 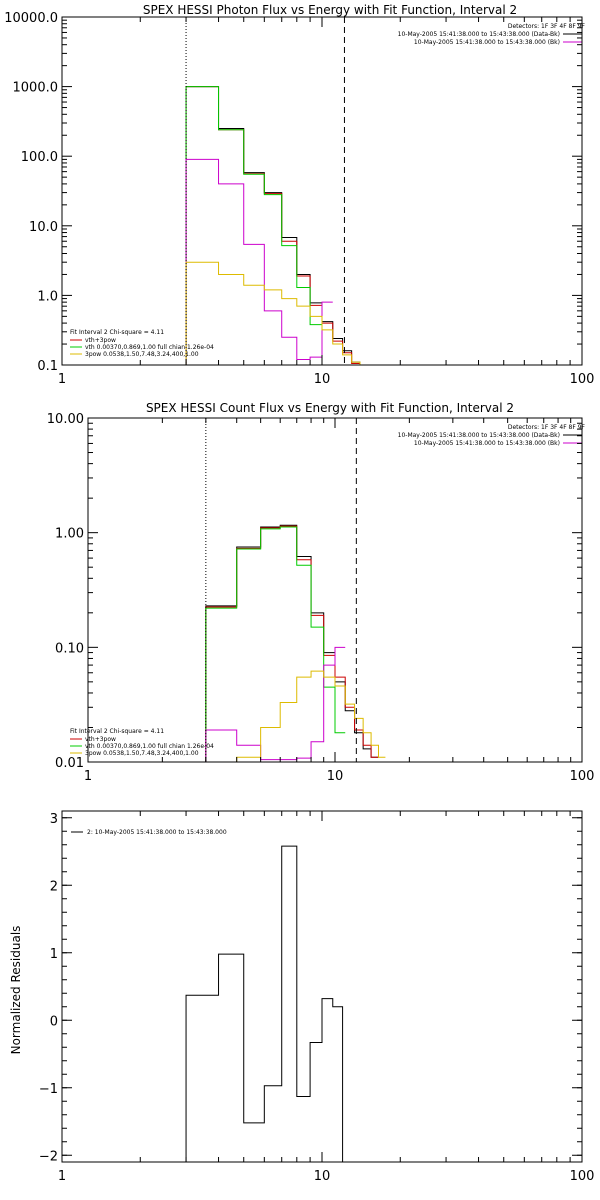 I want to click on residuals-y-tick-label: −2, so click(x=48, y=1156).